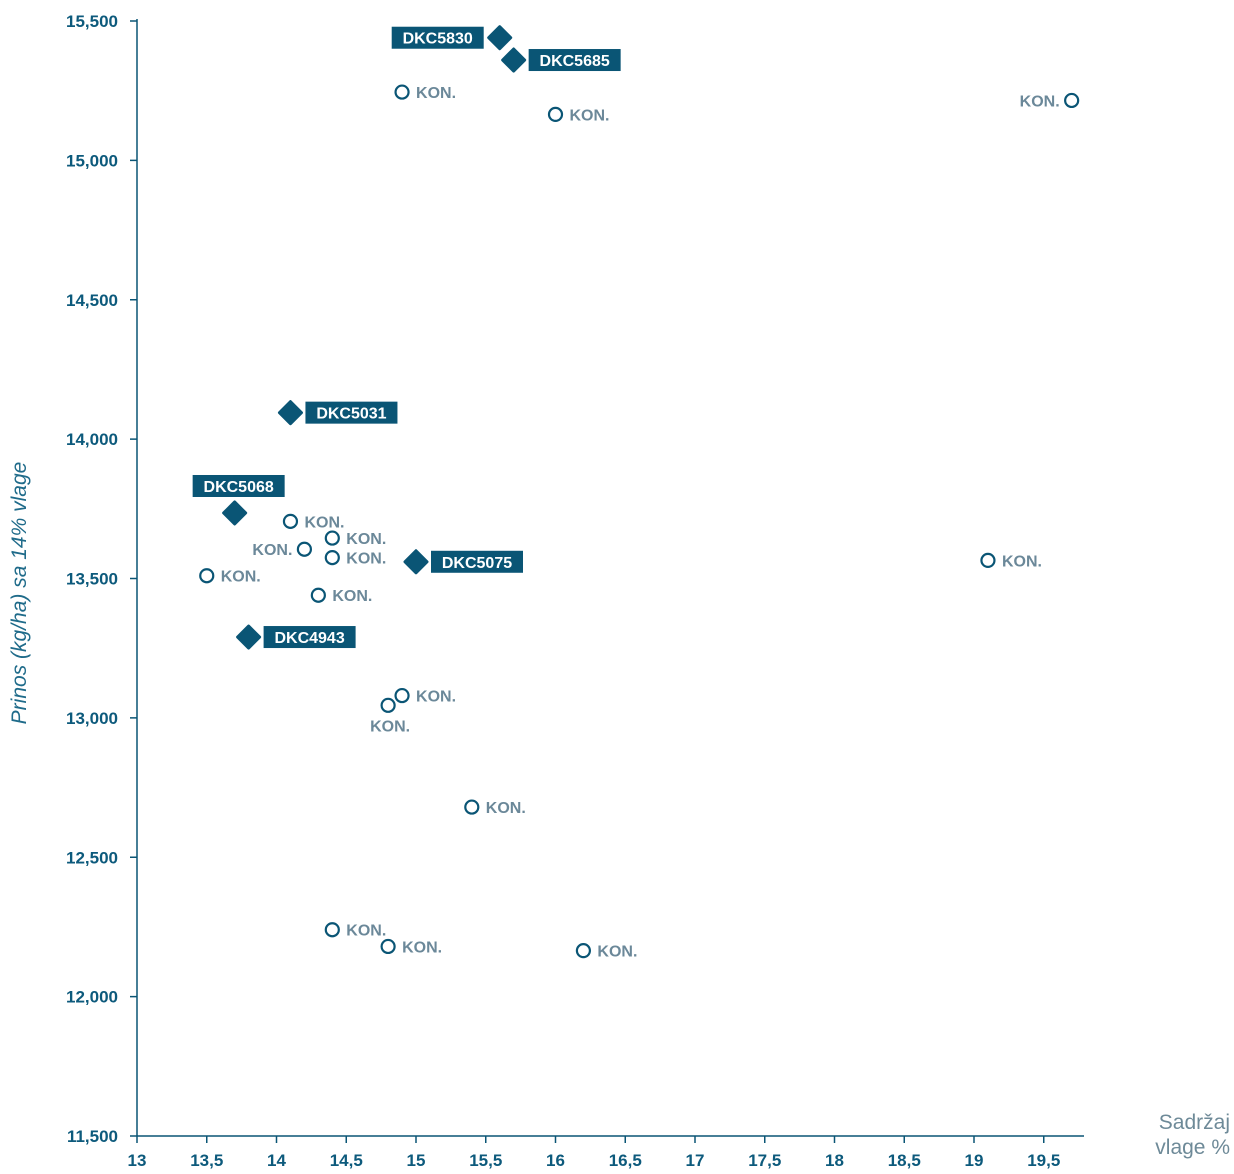  What do you see at coordinates (416, 1160) in the screenshot?
I see `x-tick-label: 15` at bounding box center [416, 1160].